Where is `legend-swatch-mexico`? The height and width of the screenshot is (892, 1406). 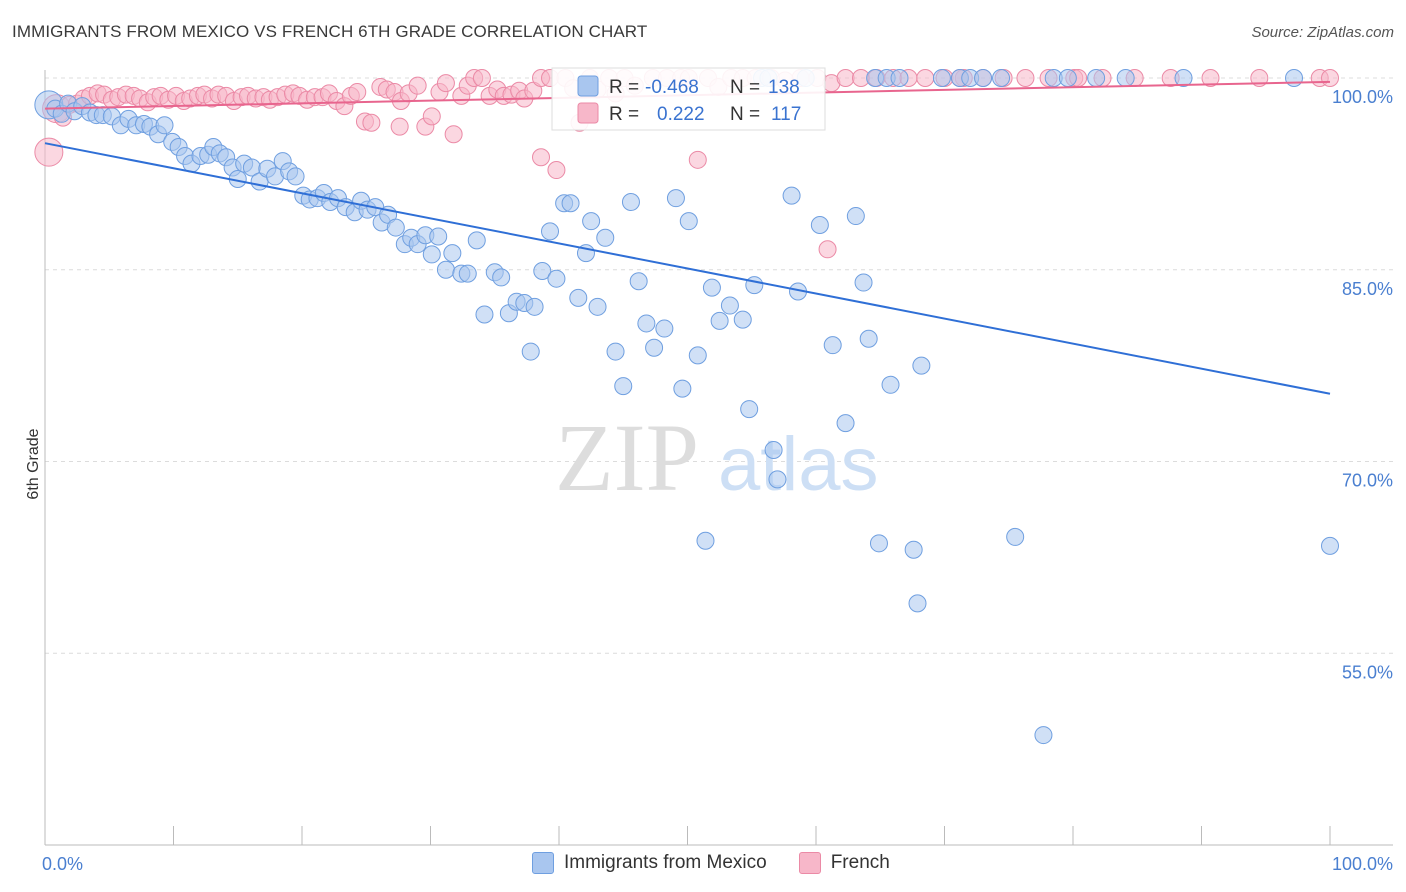 legend-swatch-mexico is located at coordinates (588, 86).